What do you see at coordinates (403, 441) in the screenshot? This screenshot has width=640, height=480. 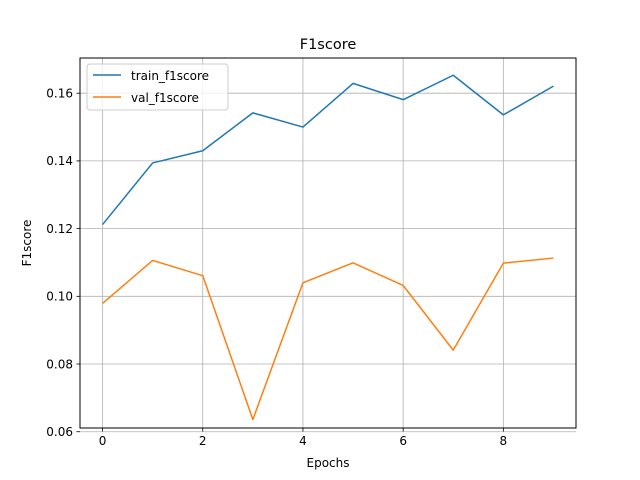 I see `x-tick-label: 6` at bounding box center [403, 441].